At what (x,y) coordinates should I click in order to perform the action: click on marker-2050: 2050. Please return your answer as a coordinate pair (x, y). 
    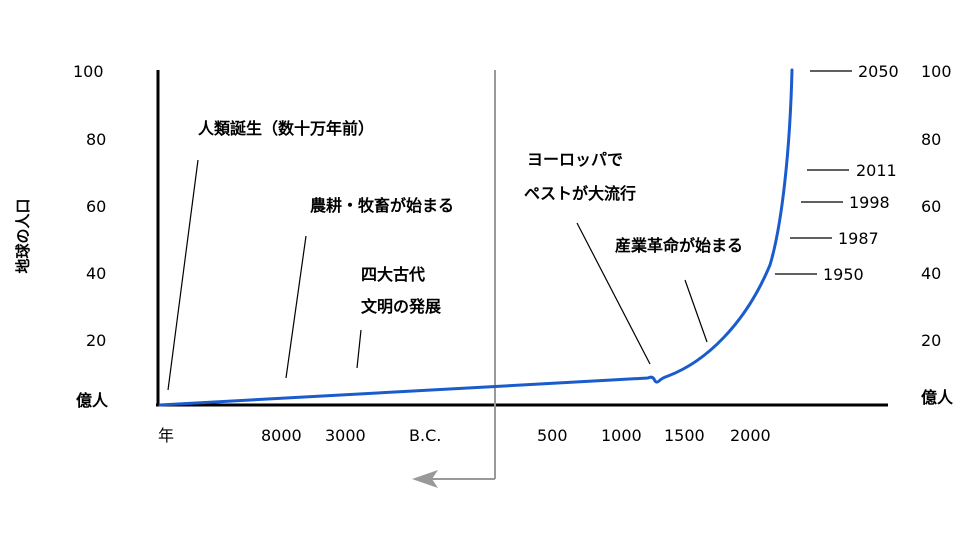
    Looking at the image, I should click on (878, 71).